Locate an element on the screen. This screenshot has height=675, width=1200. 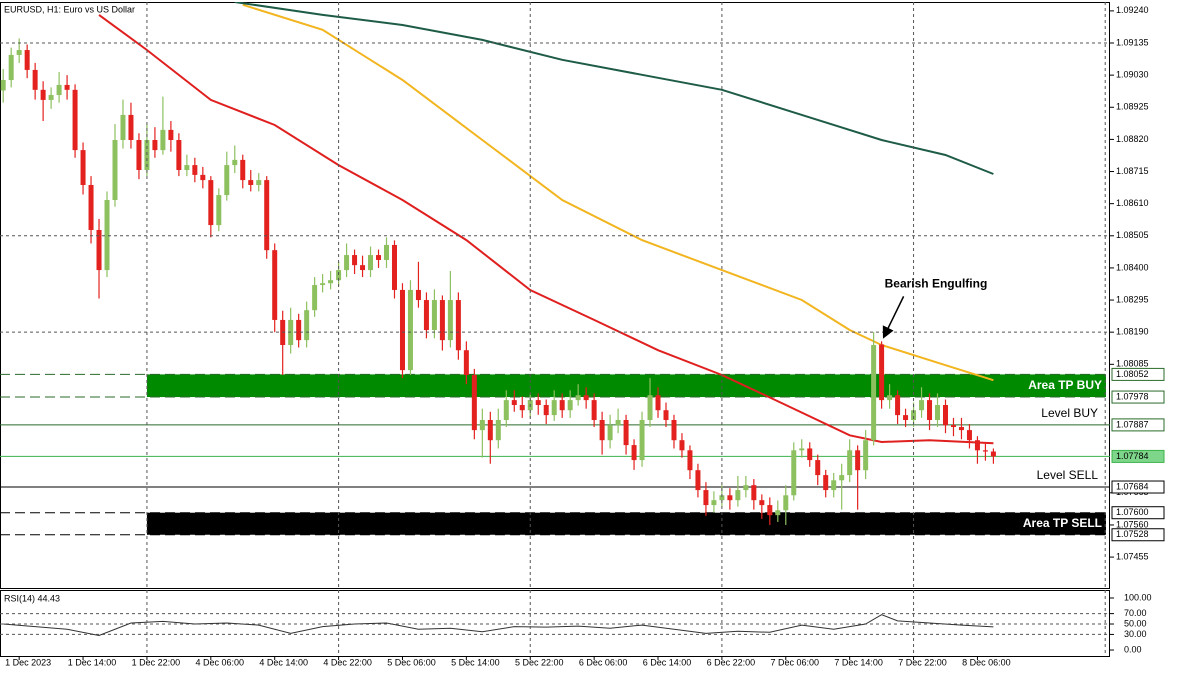
x-tick-label: 7 Dec 06:00 is located at coordinates (795, 662).